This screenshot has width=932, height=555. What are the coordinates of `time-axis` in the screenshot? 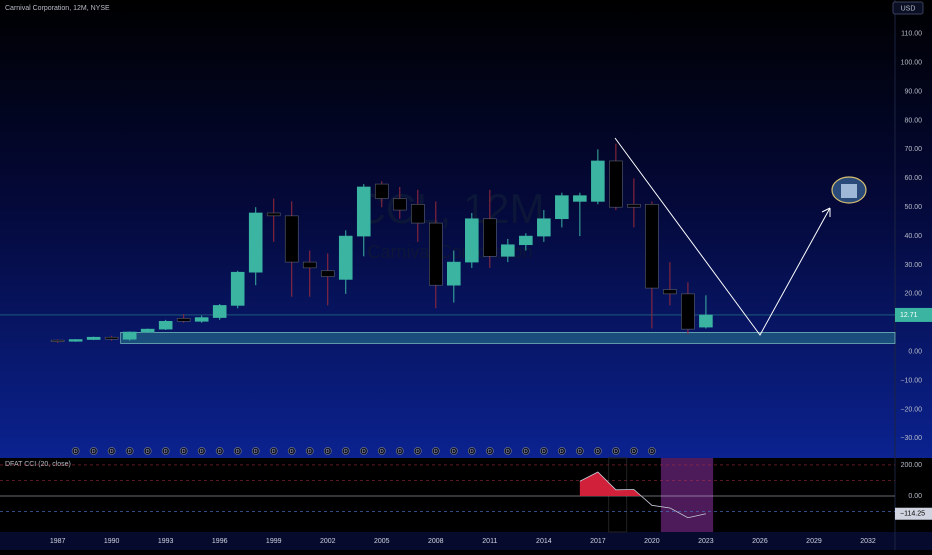 It's located at (466, 541).